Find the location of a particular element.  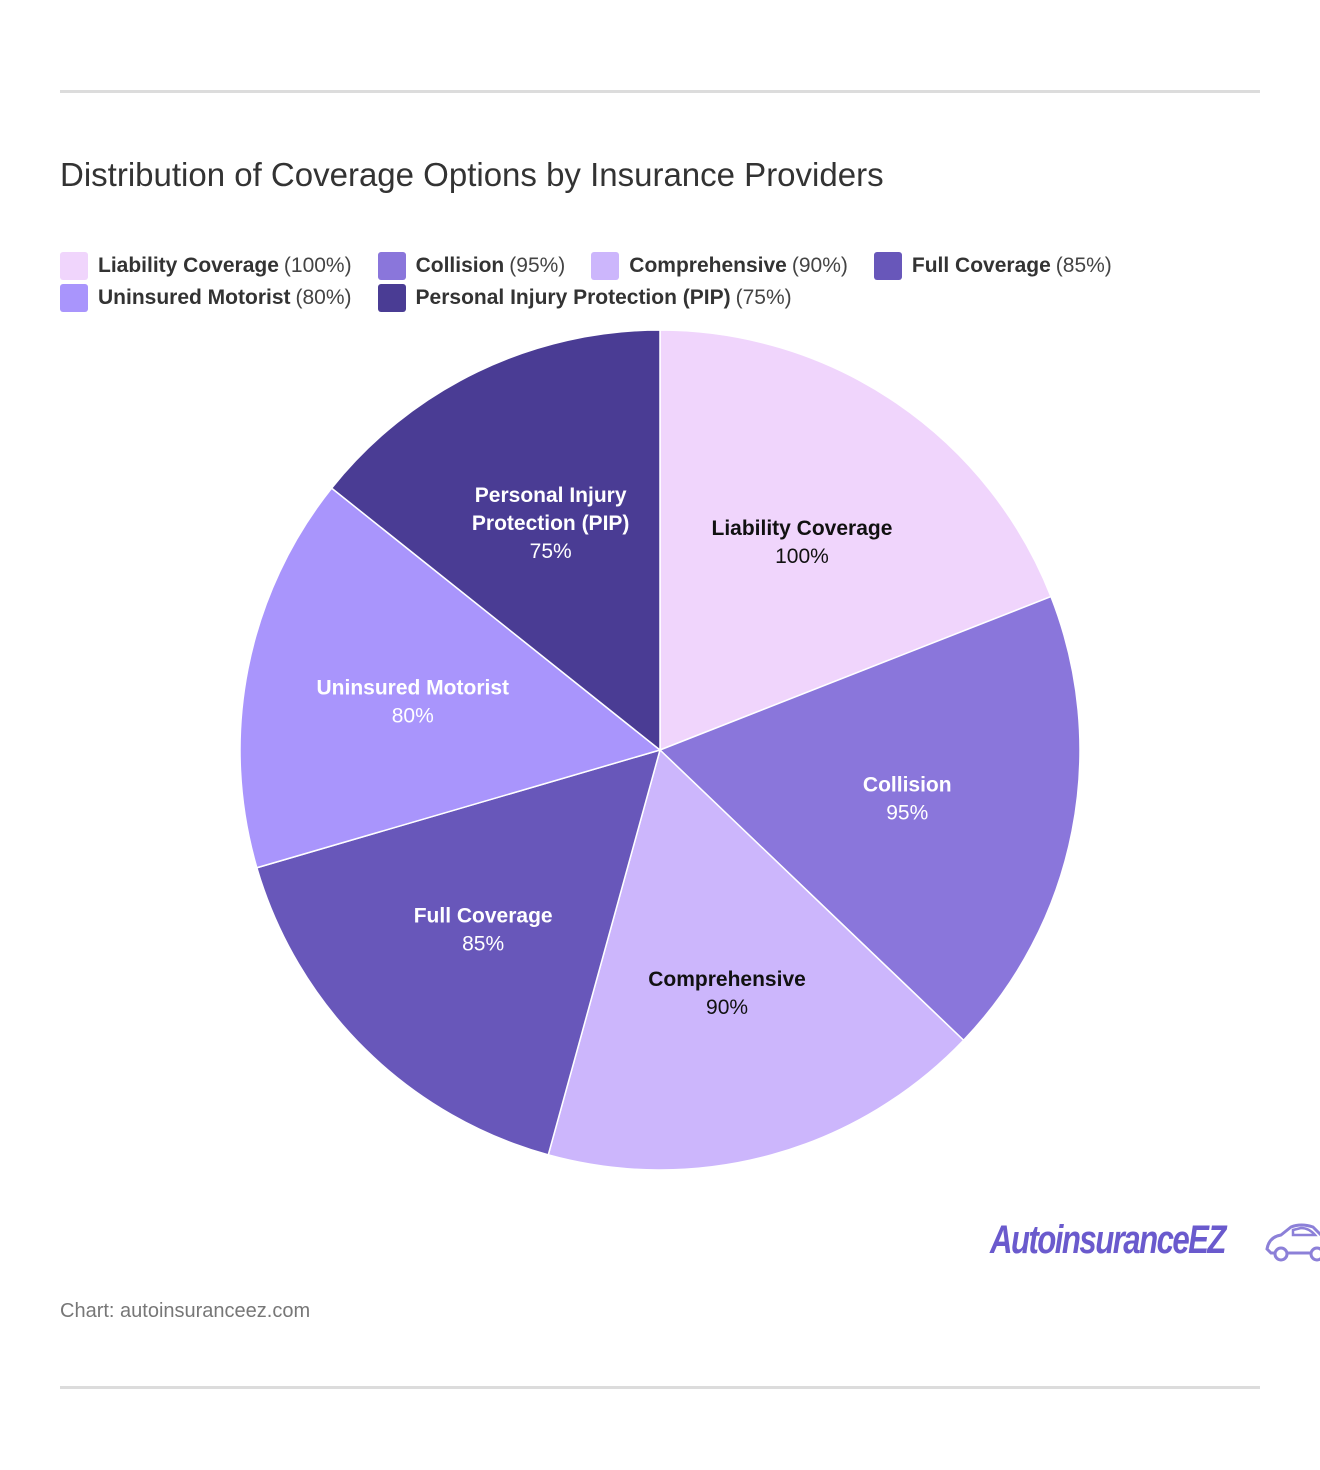

legend-label: Comprehensive is located at coordinates (708, 265).